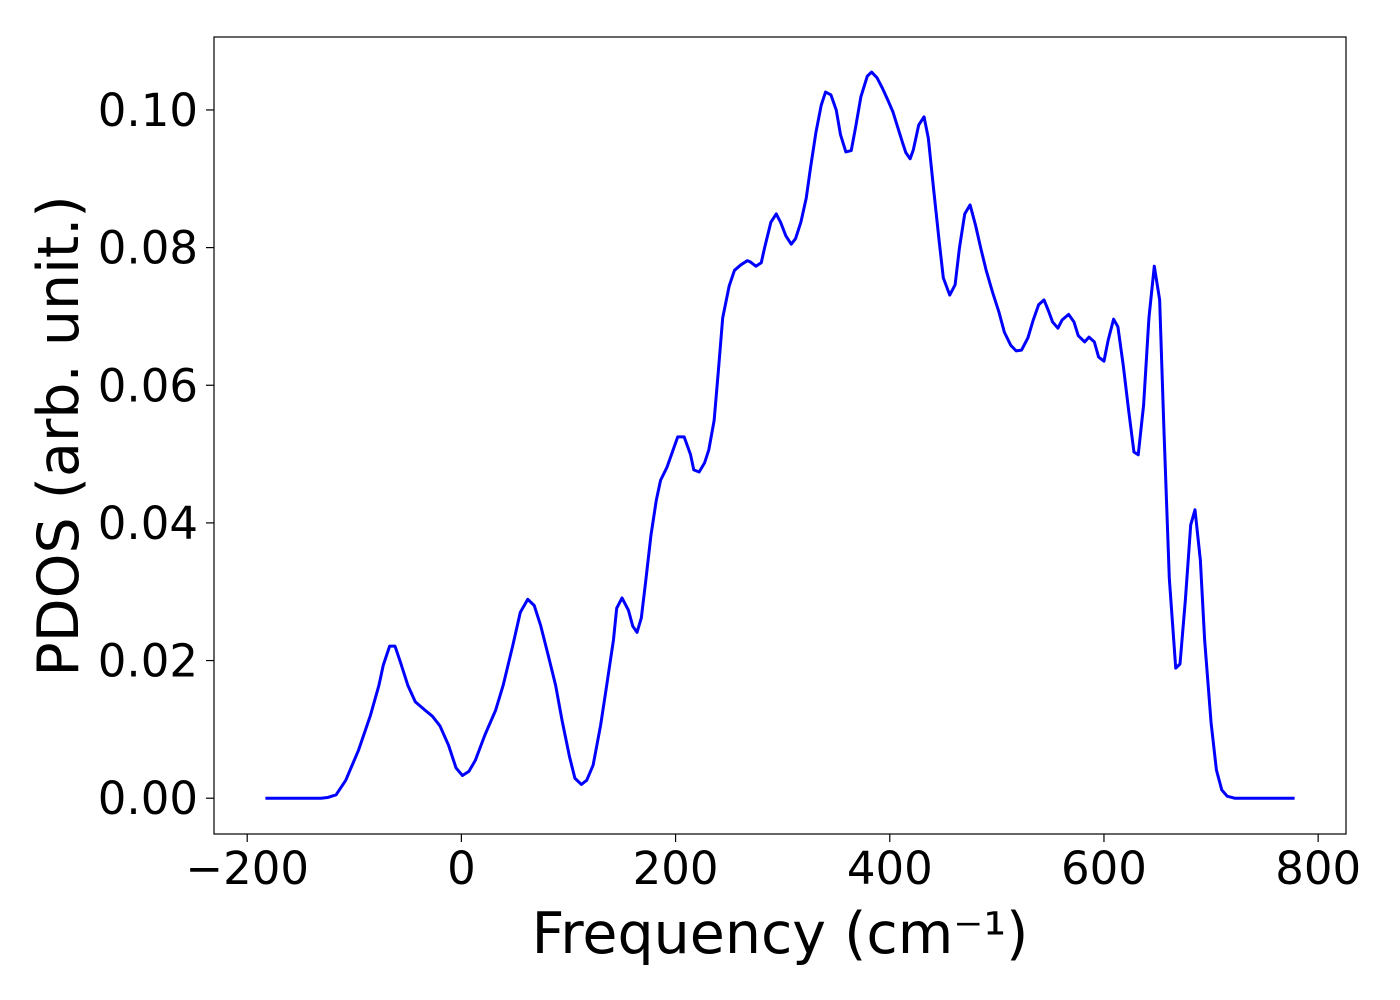 The width and height of the screenshot is (1400, 1000). I want to click on x-tick-label: 600, so click(1104, 868).